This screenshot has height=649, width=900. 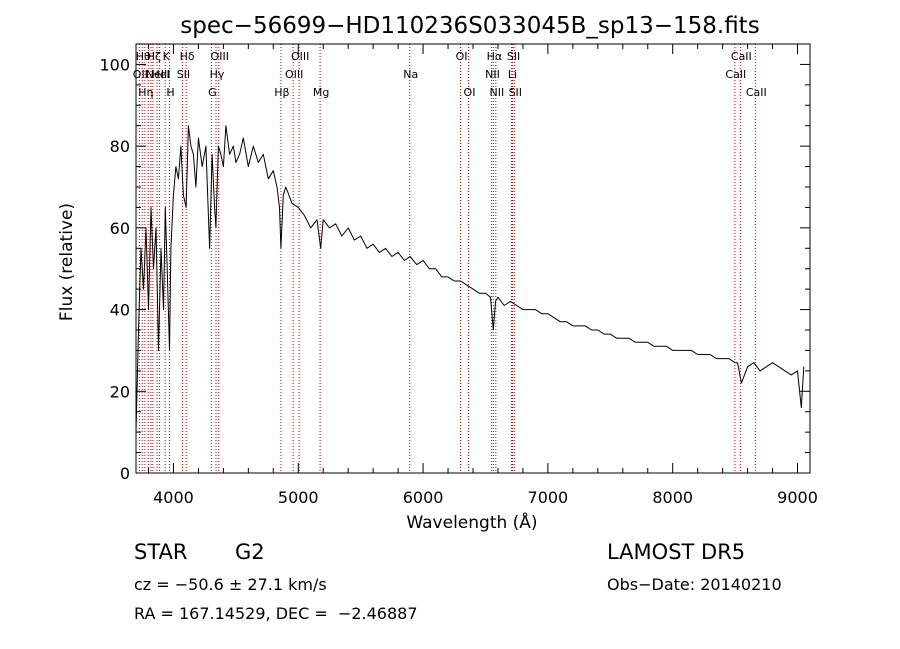 I want to click on y-tick-label: 100, so click(x=114, y=64).